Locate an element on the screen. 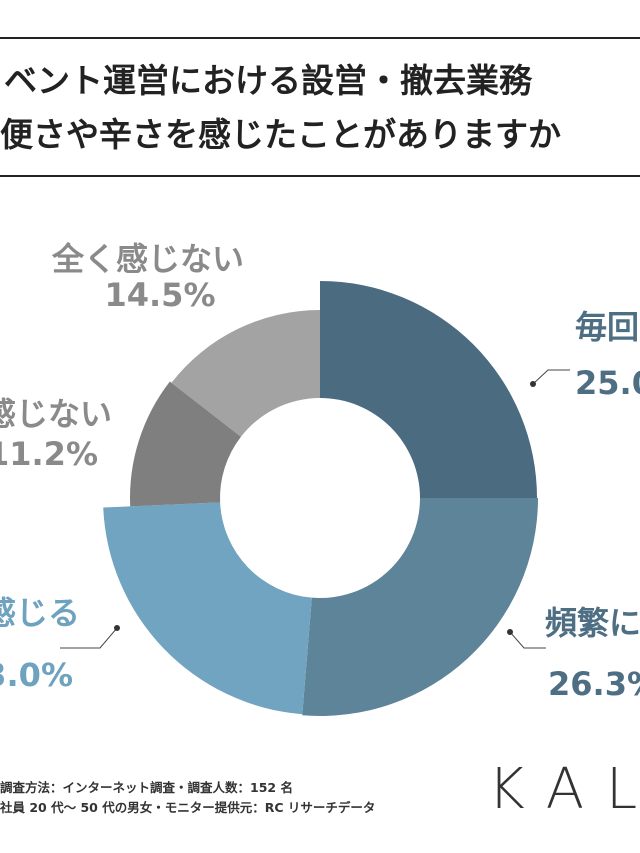 The width and height of the screenshot is (640, 853). value-label: 14.5% is located at coordinates (159, 295).